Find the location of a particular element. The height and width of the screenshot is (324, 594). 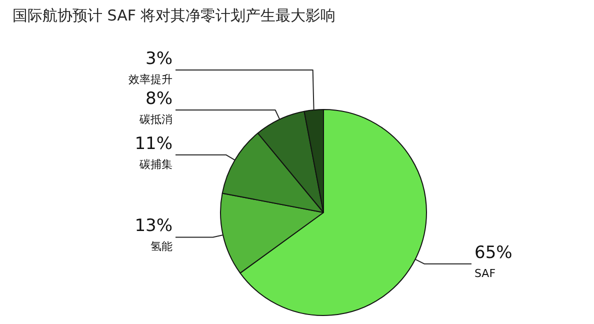

slice-label: SAF is located at coordinates (485, 273).